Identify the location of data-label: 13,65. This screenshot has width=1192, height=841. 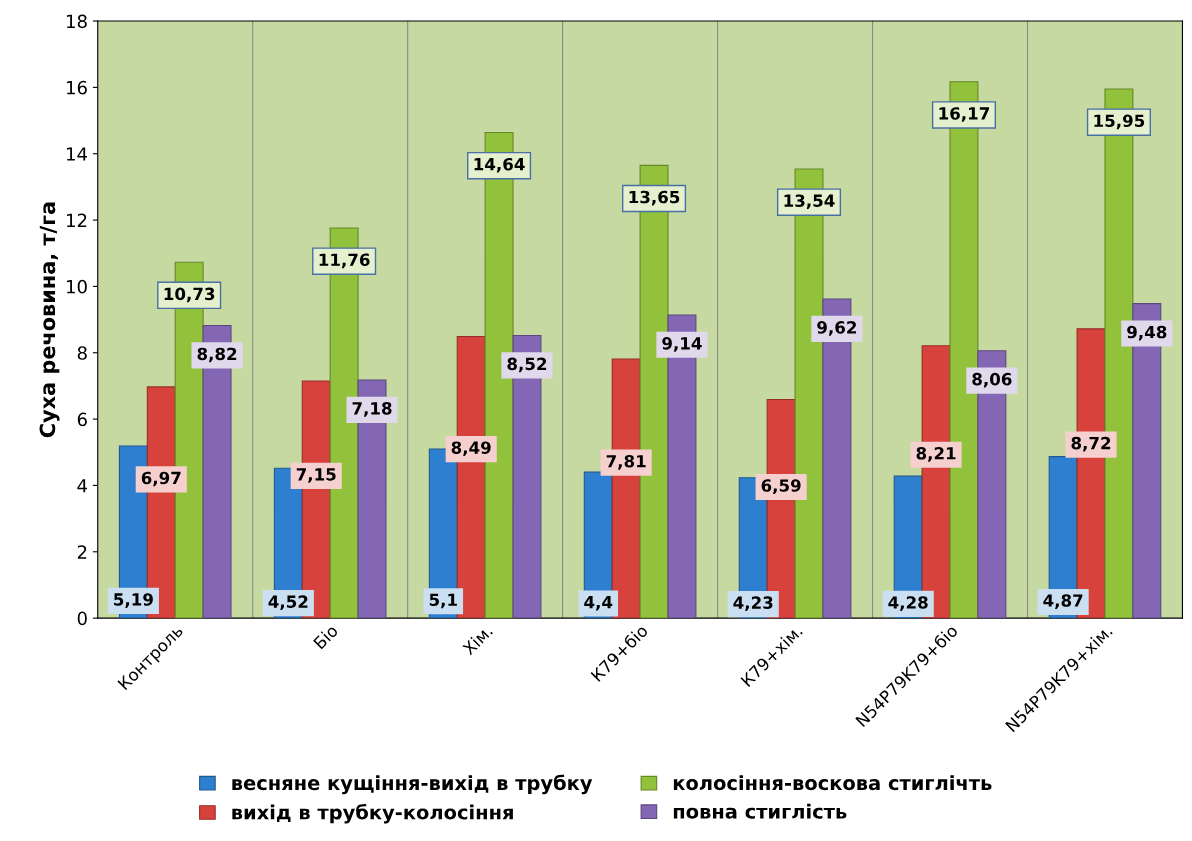
(654, 198).